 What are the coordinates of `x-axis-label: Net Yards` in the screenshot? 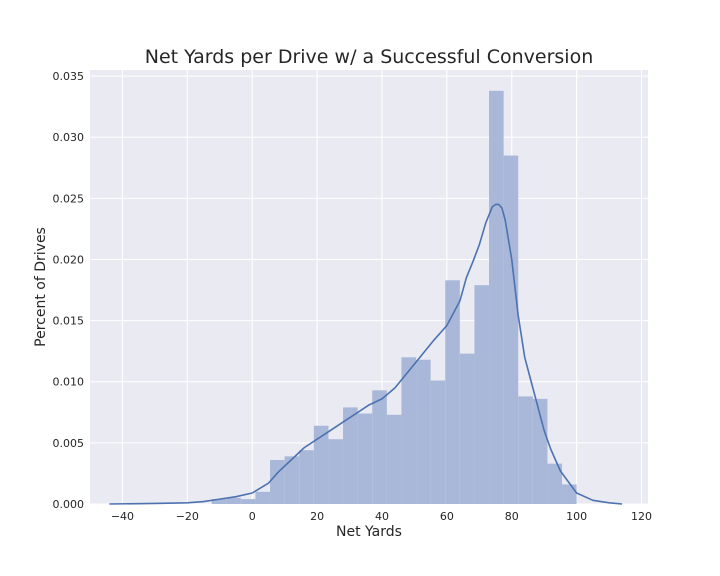 It's located at (369, 532).